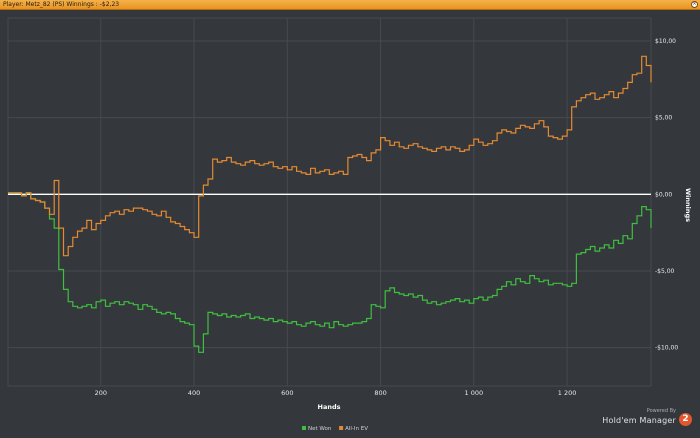  I want to click on y-tick-label: $10,00, so click(665, 41).